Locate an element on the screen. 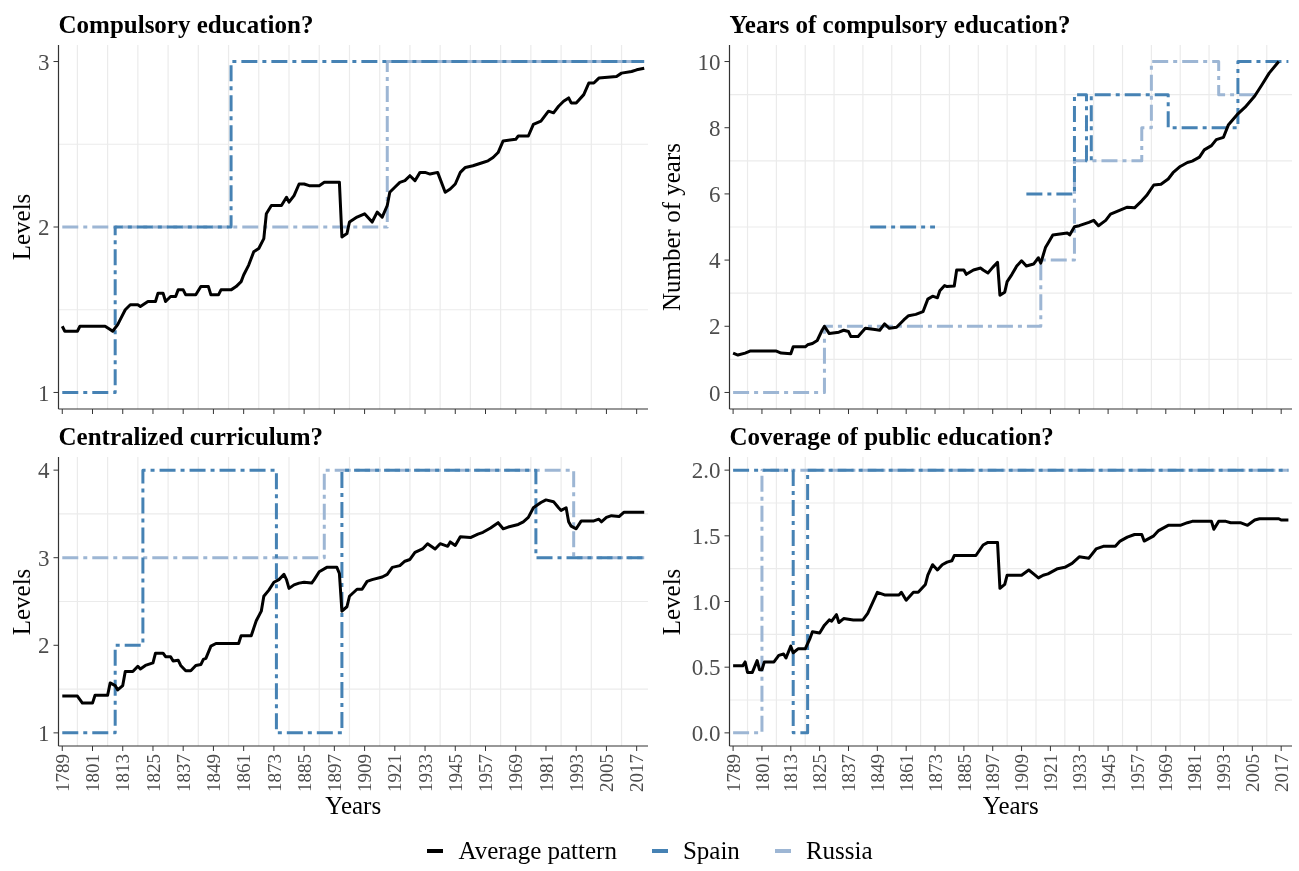  chart-title: Coverage of public education? is located at coordinates (891, 437).